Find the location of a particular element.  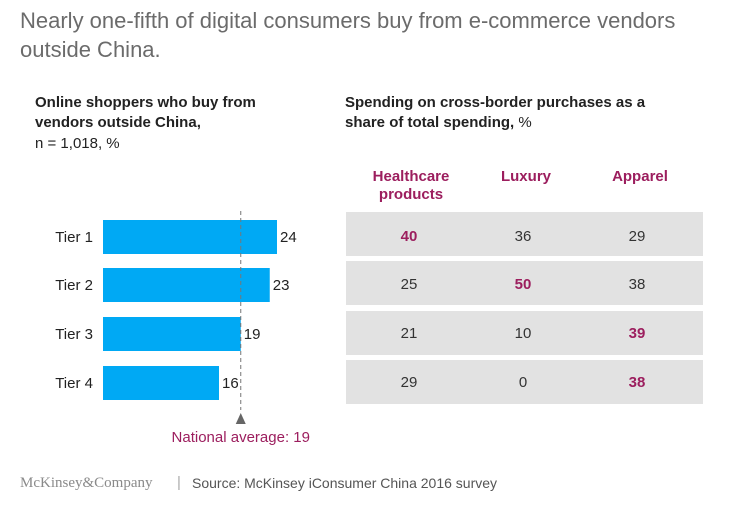

category-label: Tier 2 is located at coordinates (74, 285).